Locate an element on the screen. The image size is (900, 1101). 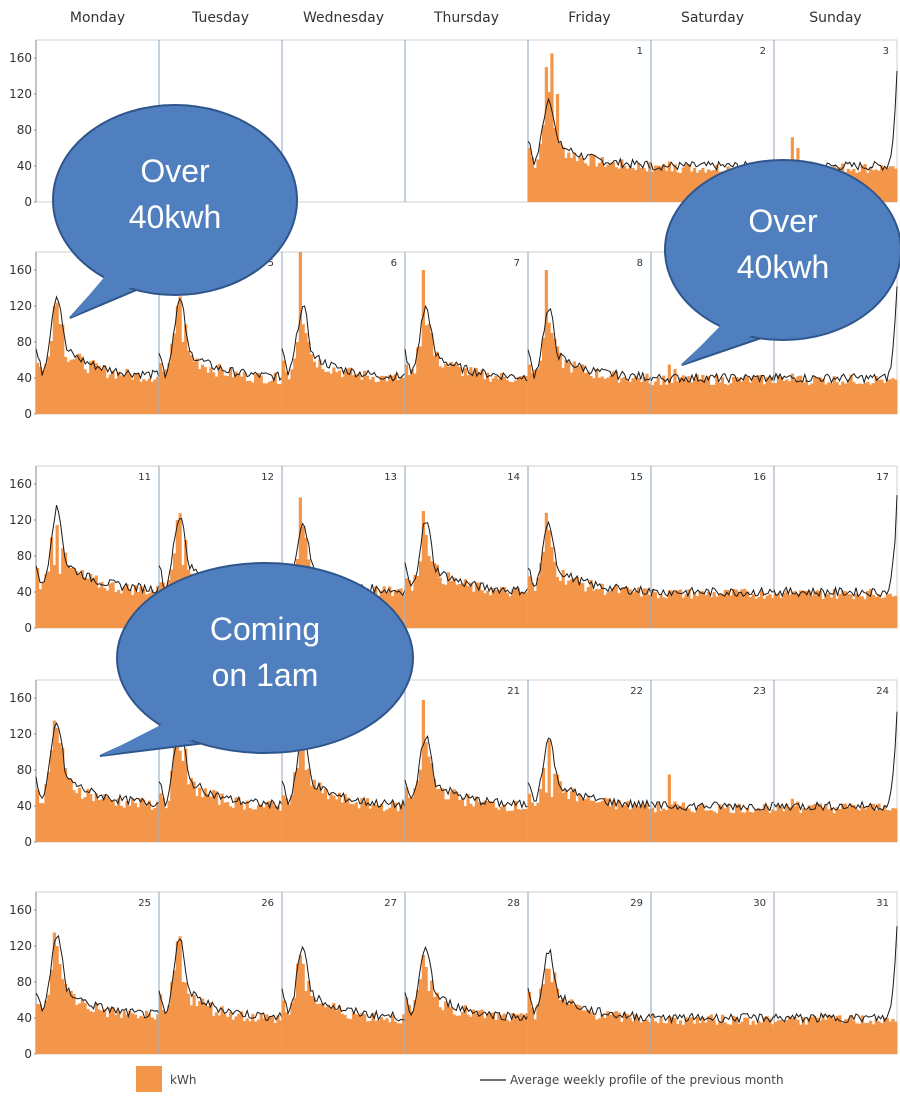
y-tick-label: 120 is located at coordinates (20, 94).